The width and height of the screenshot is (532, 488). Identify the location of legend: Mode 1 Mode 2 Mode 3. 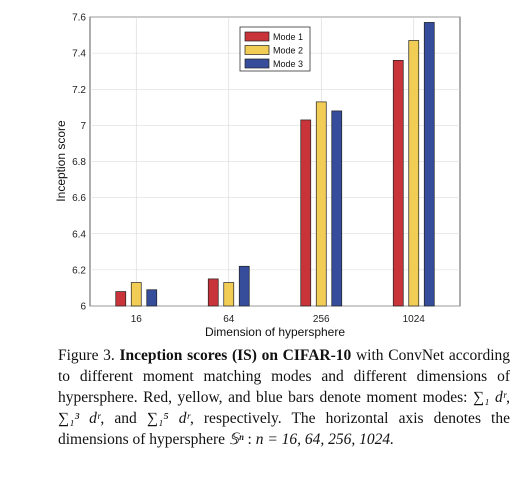
(275, 49).